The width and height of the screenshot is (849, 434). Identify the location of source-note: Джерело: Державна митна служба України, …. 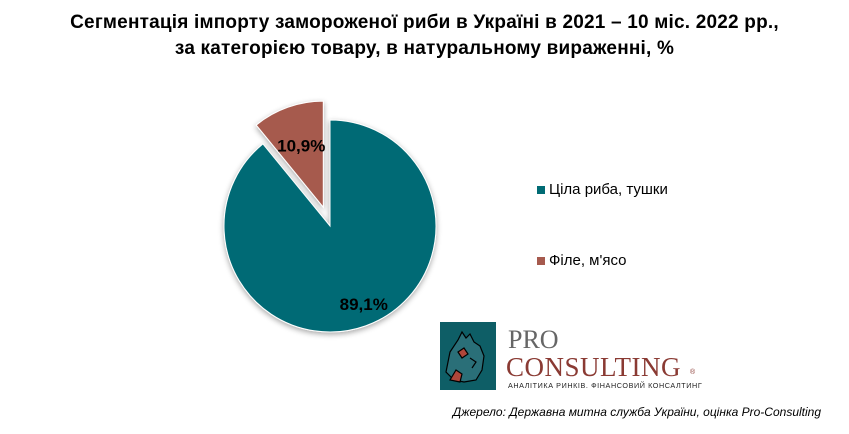
(636, 412).